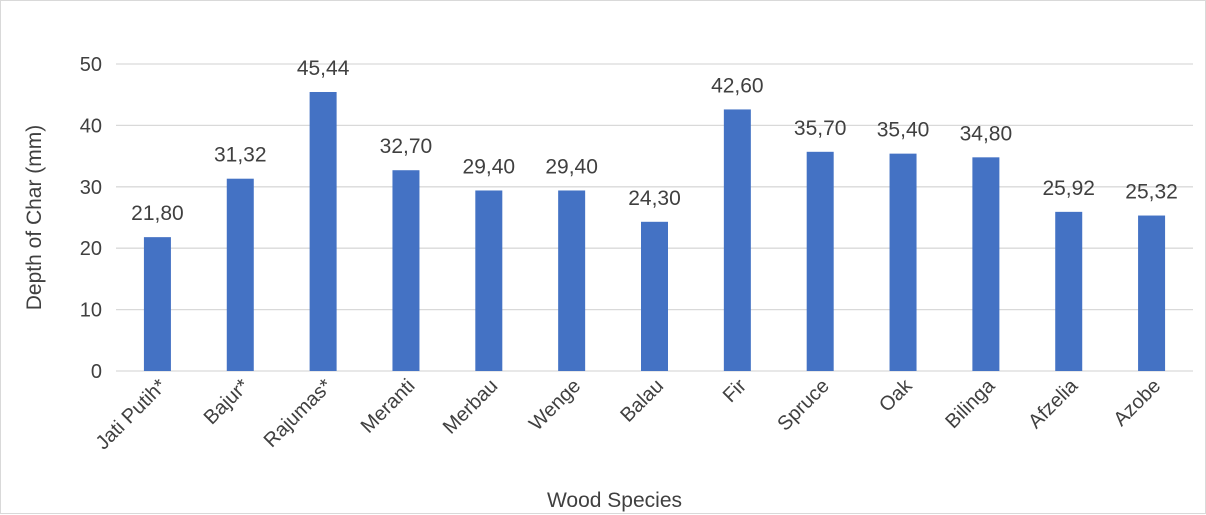 The height and width of the screenshot is (515, 1206). Describe the element at coordinates (323, 68) in the screenshot. I see `data-label: 45,44` at that location.